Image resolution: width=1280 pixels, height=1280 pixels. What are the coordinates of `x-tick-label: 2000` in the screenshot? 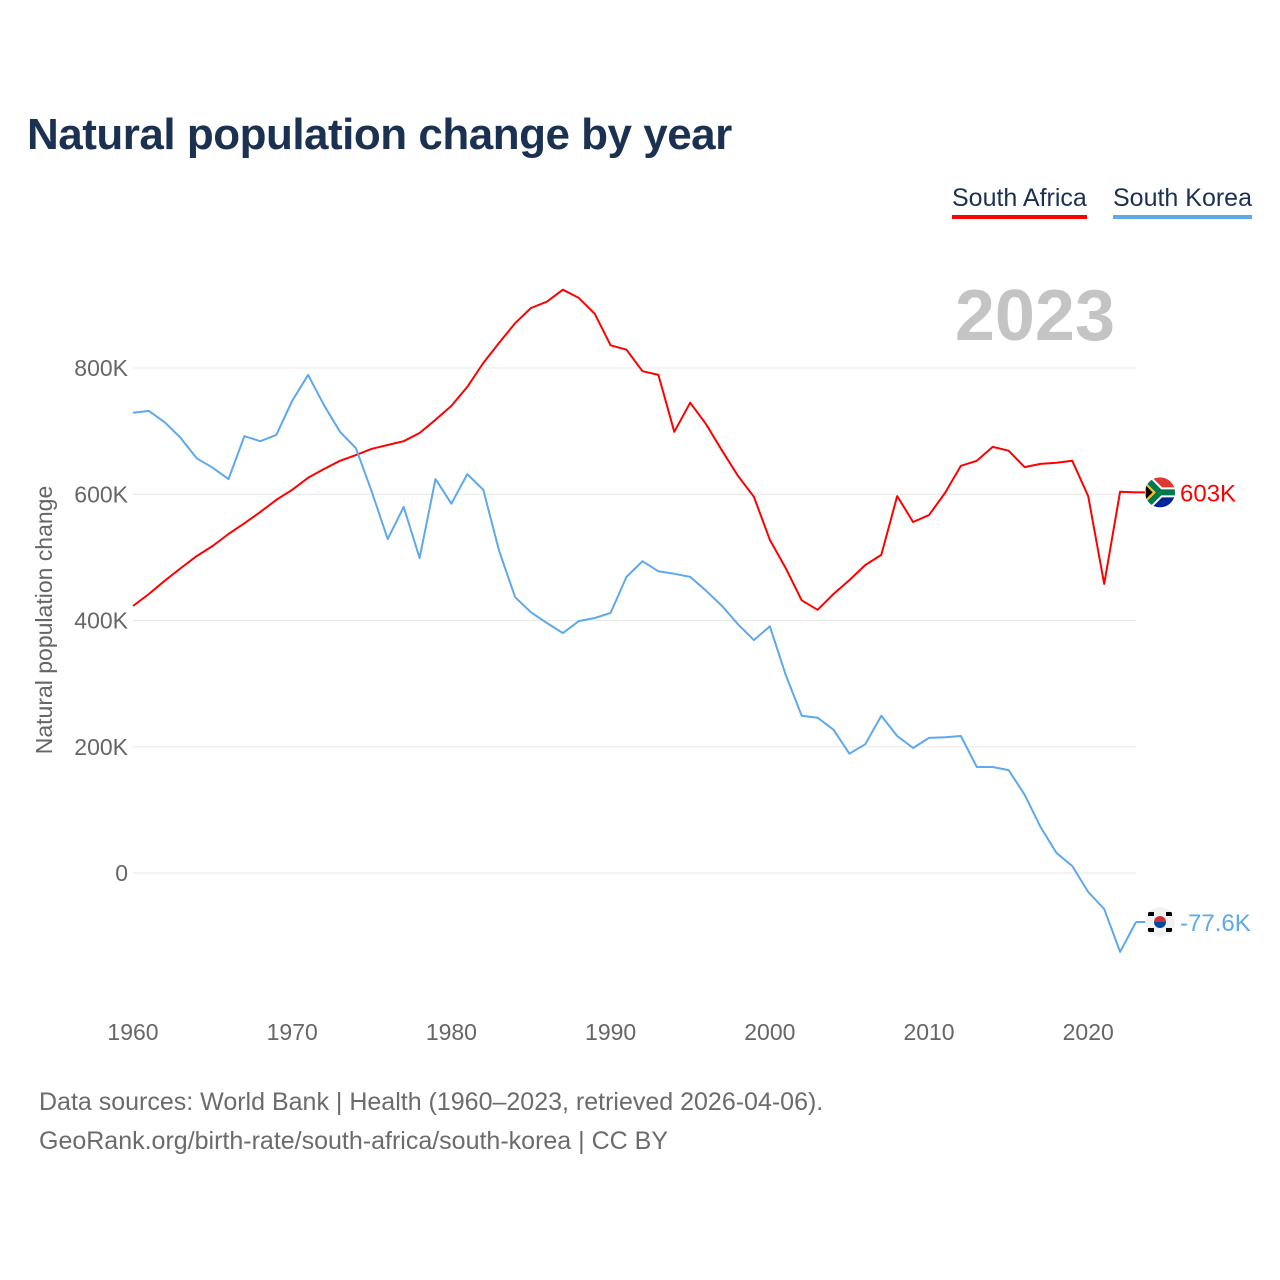 It's located at (769, 1032).